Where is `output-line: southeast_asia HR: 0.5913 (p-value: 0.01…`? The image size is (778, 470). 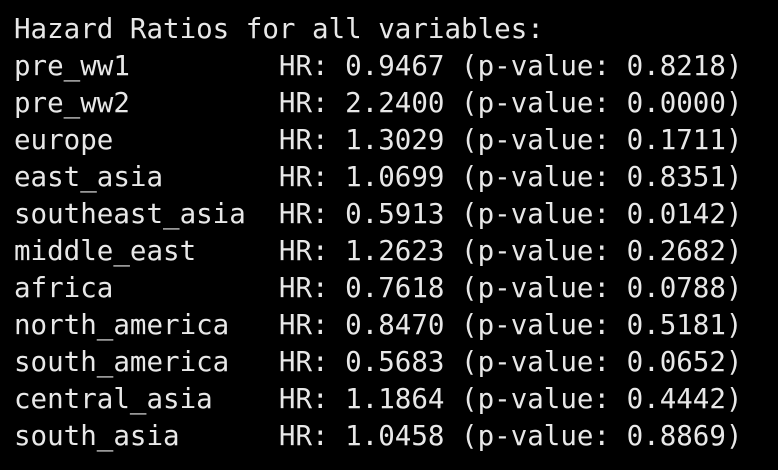
output-line: southeast_asia HR: 0.5913 (p-value: 0.01… is located at coordinates (378, 214).